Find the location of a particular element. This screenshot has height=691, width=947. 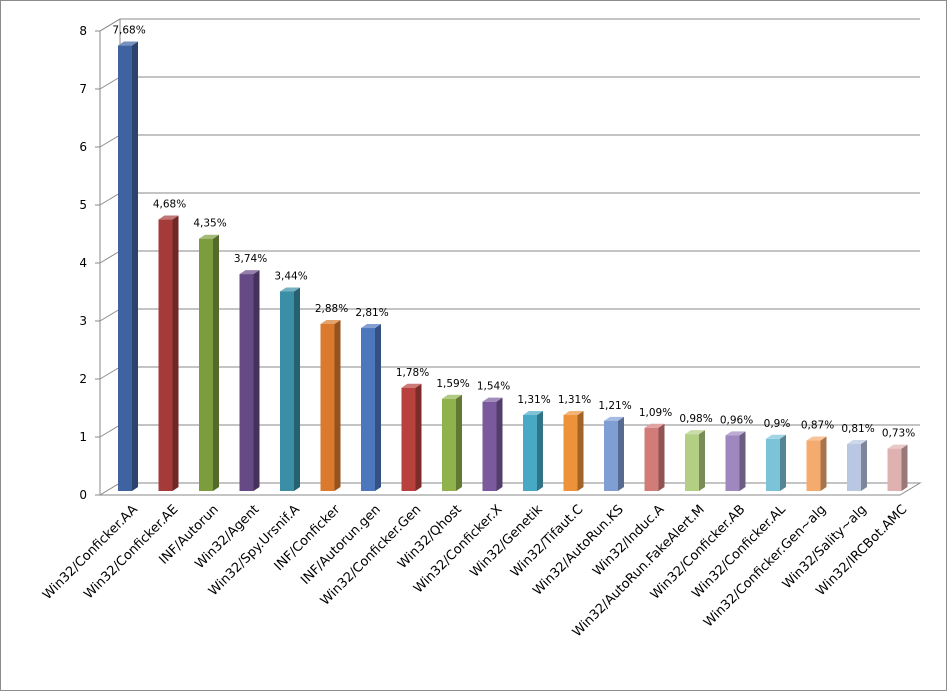

y-axis-top-depth is located at coordinates (110, 25).